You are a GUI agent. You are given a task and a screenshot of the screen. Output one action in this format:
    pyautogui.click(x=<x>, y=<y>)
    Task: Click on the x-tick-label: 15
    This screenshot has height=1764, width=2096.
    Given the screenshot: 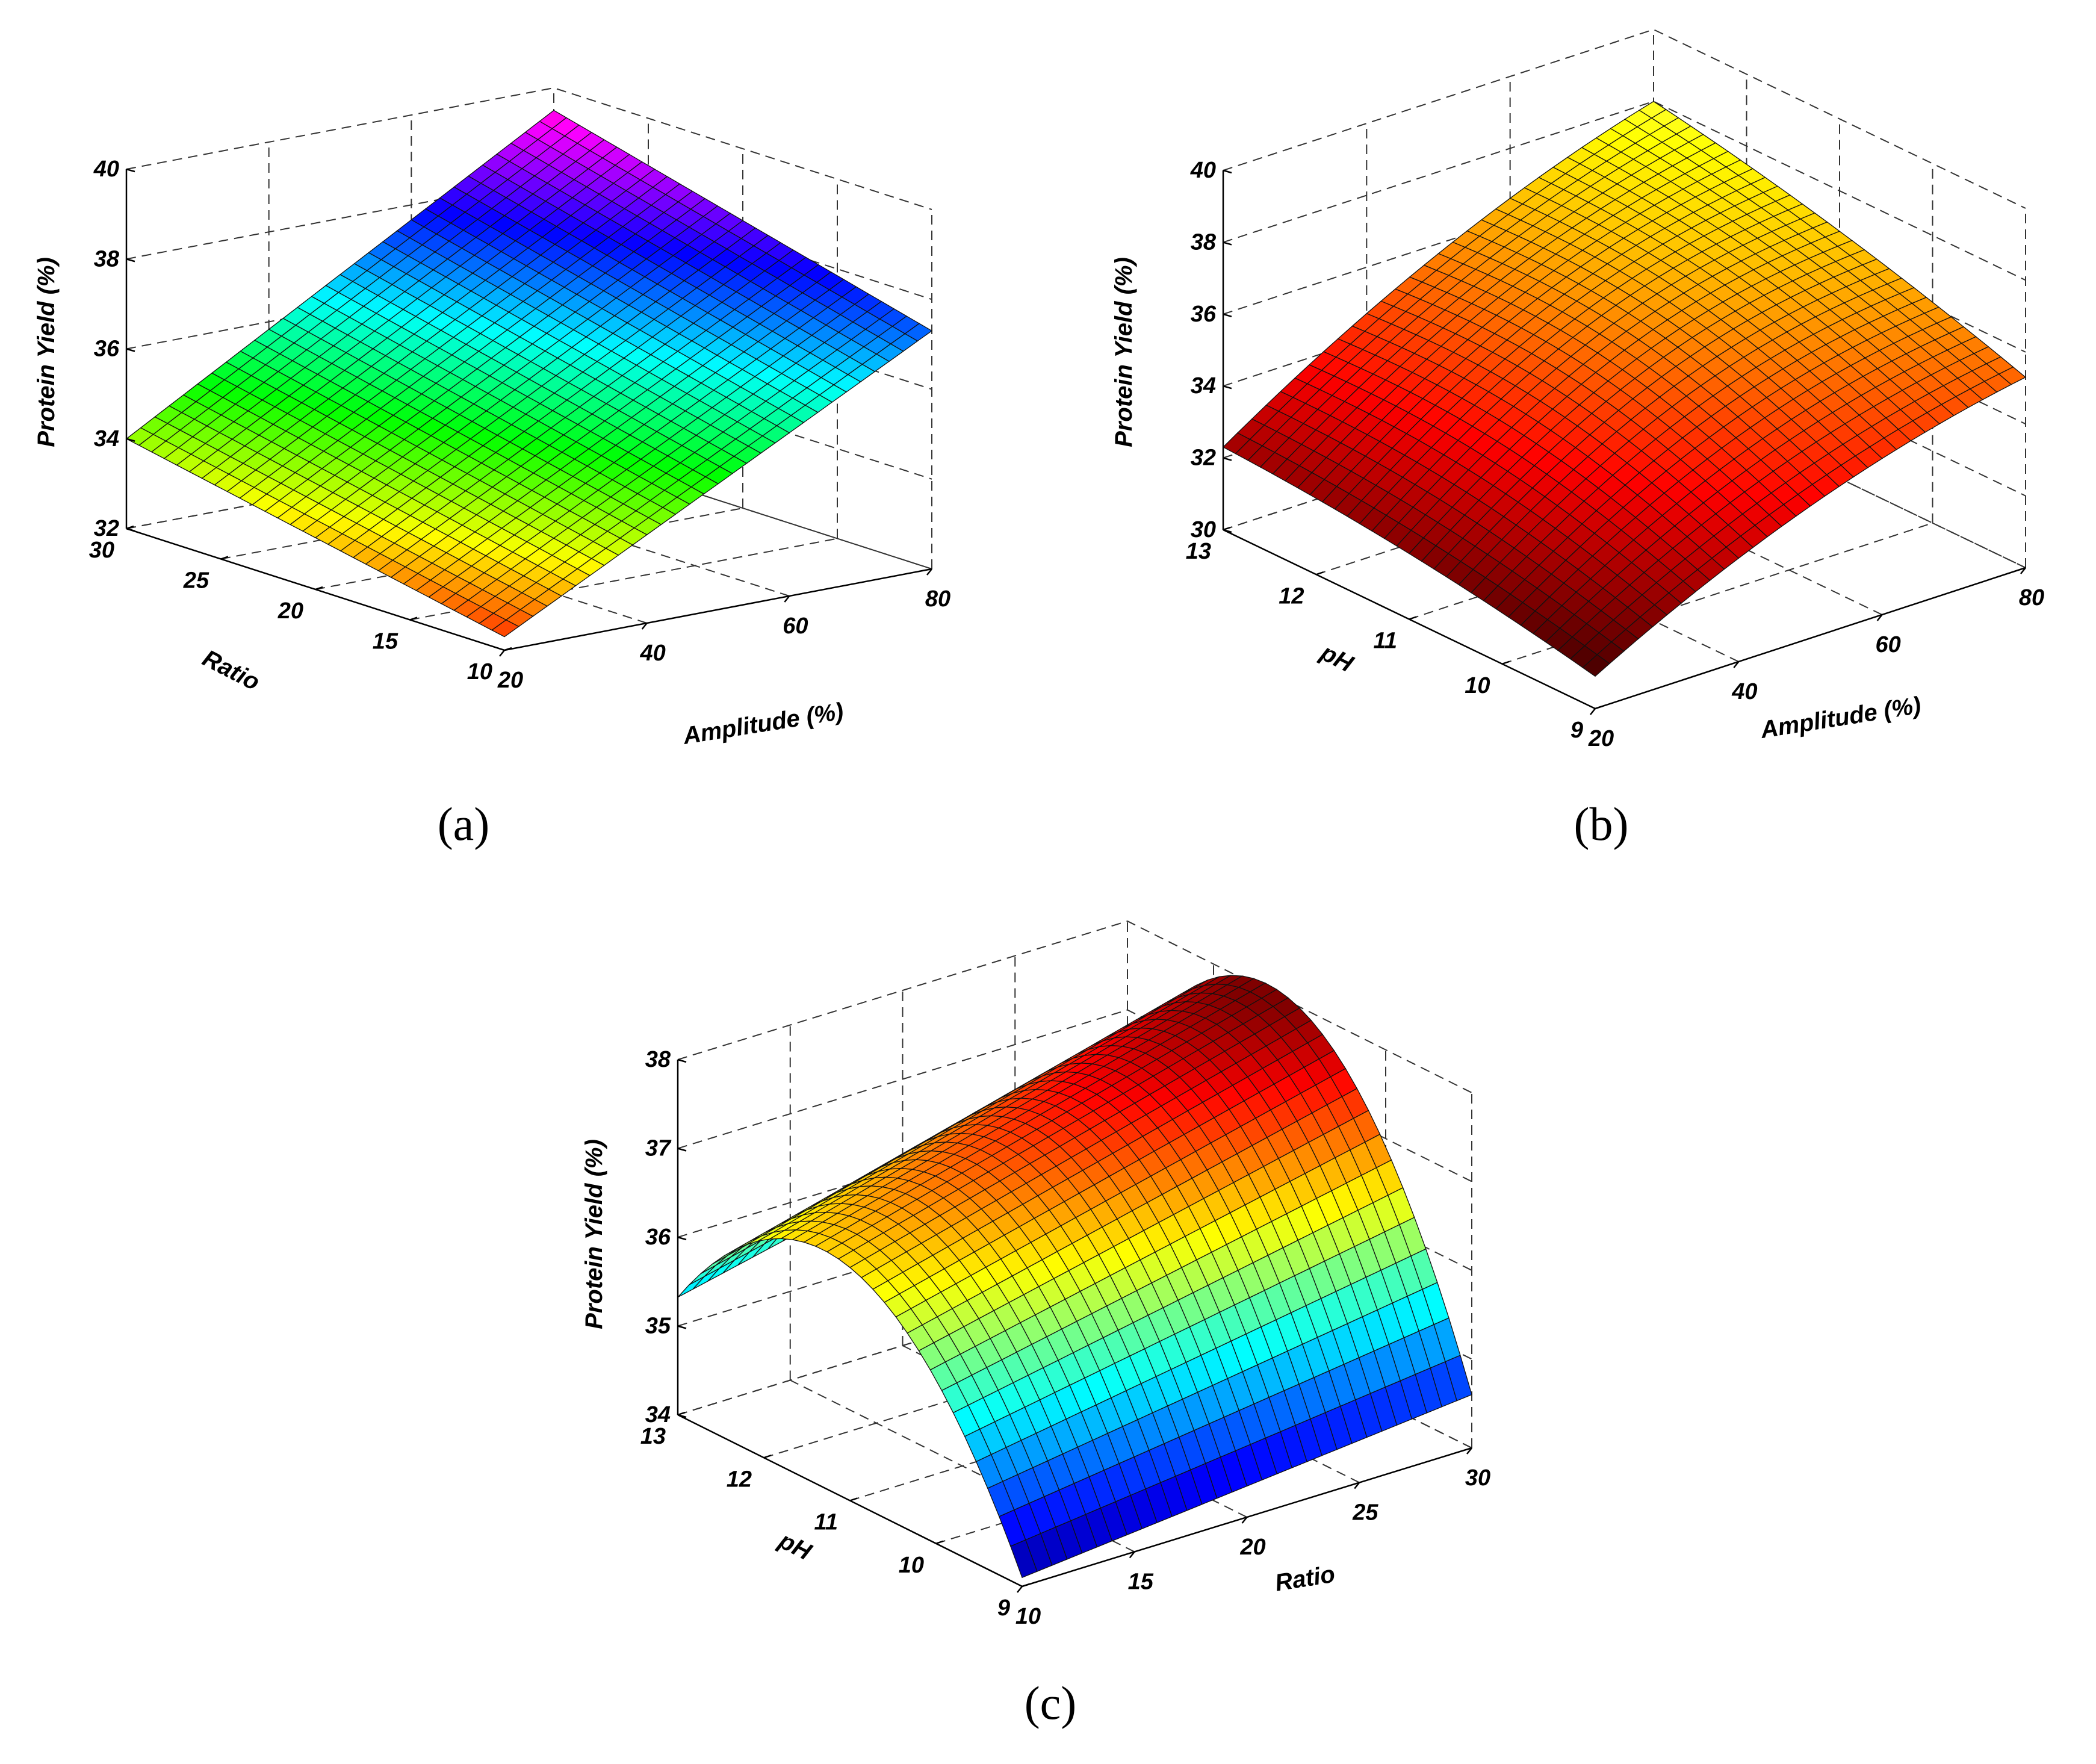 What is the action you would take?
    pyautogui.click(x=1141, y=1582)
    